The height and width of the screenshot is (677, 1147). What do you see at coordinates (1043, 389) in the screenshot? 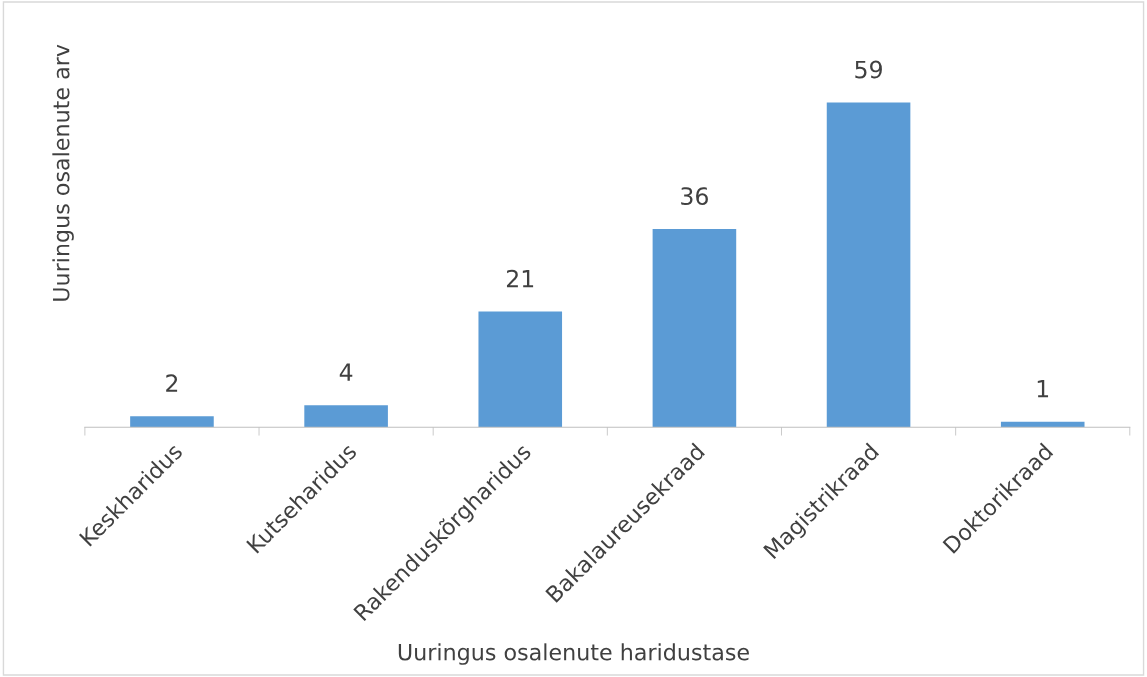
I see `data-label: 1` at bounding box center [1043, 389].